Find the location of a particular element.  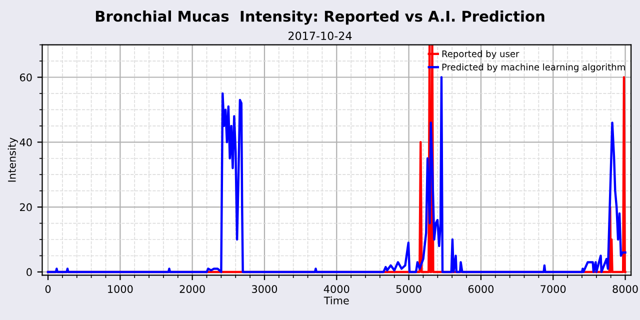

x-tick-label: 4000 is located at coordinates (337, 289).